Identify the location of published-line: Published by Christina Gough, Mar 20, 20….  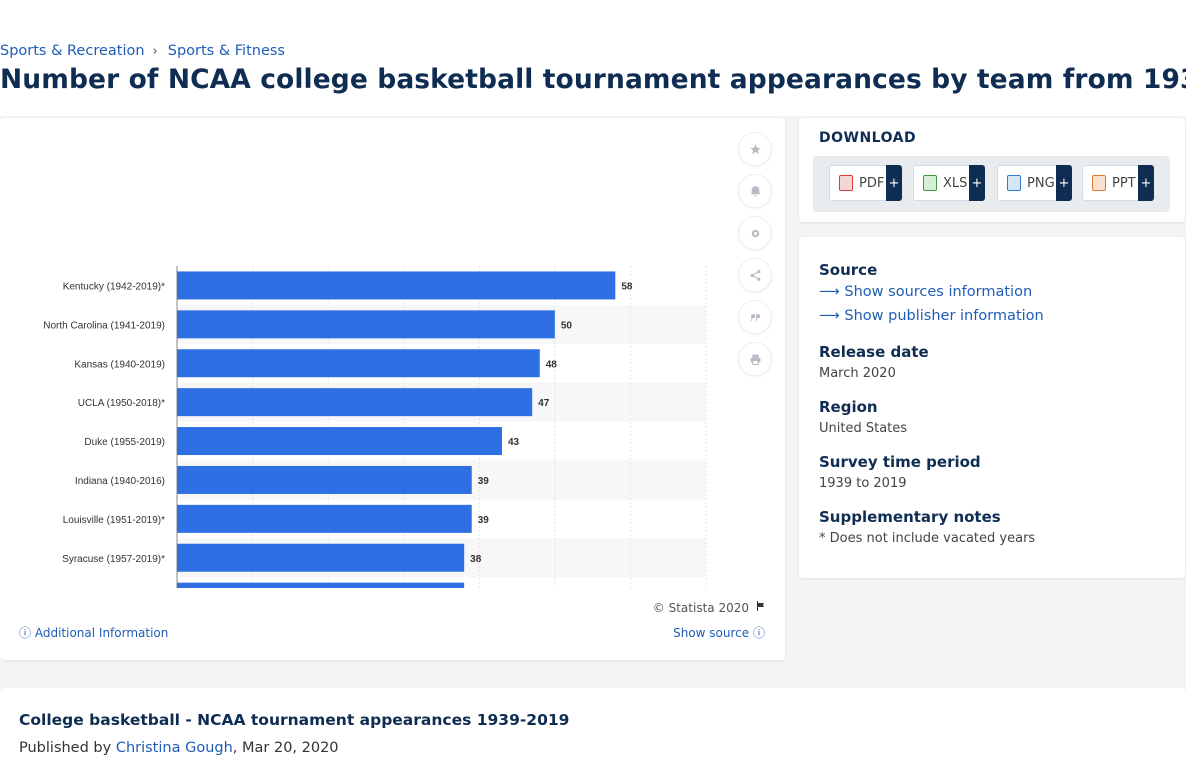
(179, 748).